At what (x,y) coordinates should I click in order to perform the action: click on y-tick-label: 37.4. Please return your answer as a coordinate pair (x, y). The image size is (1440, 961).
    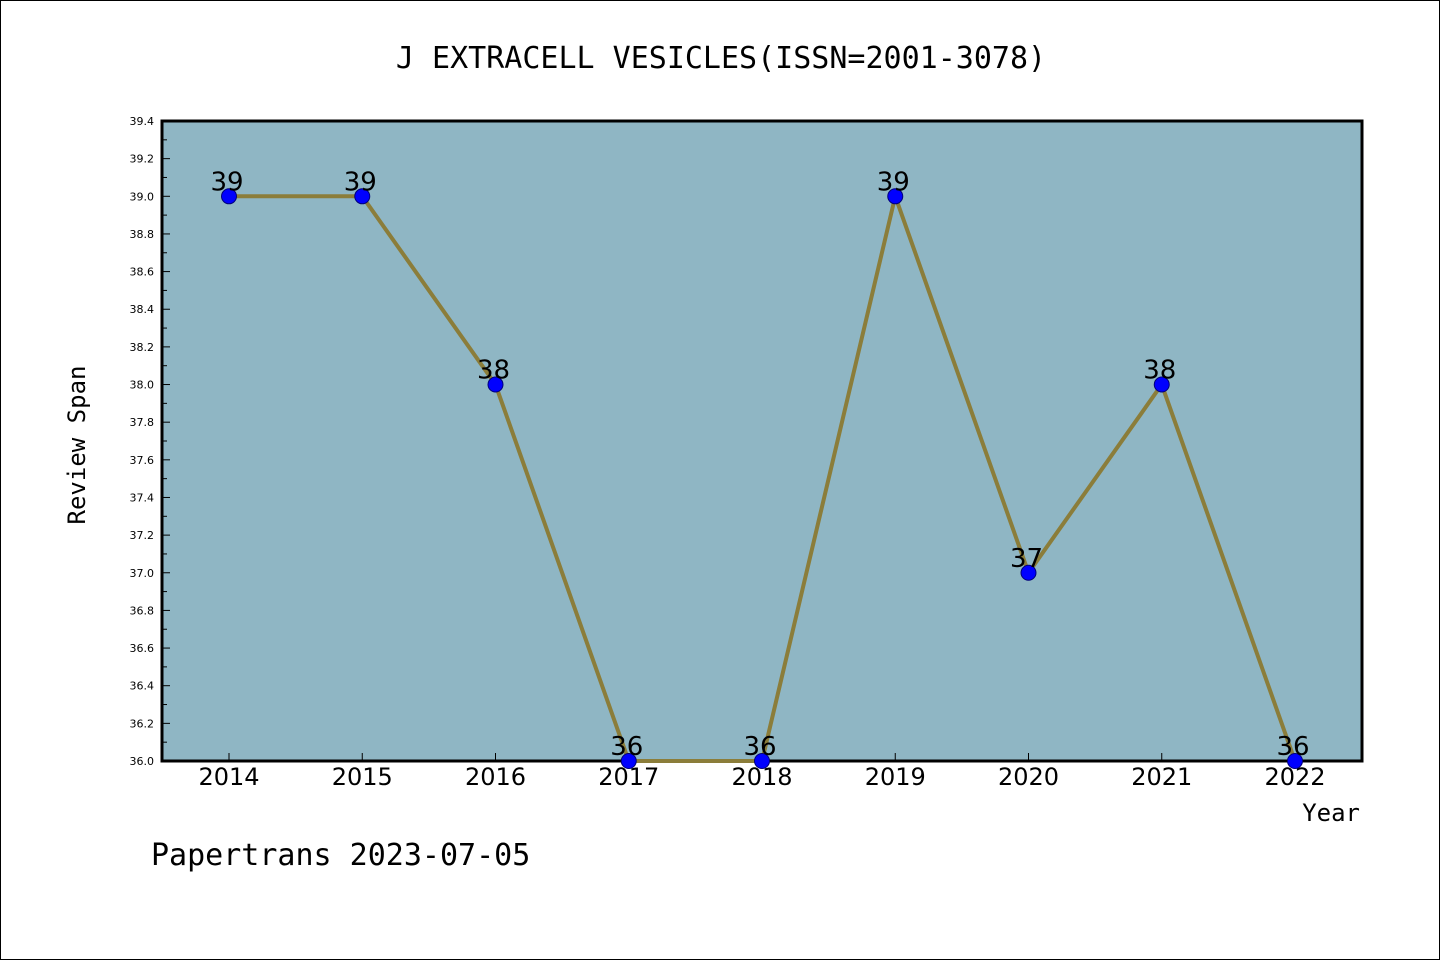
    Looking at the image, I should click on (142, 497).